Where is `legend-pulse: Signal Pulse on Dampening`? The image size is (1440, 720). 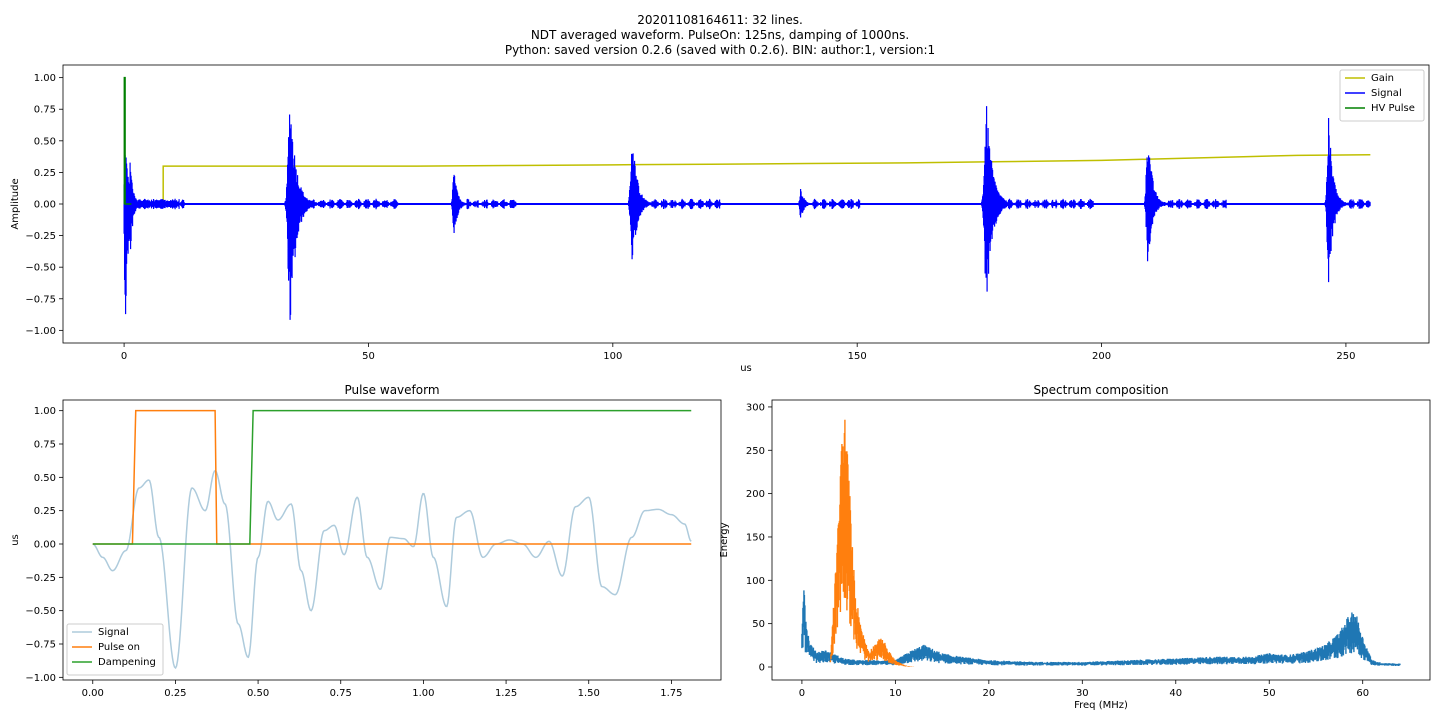
legend-pulse: Signal Pulse on Dampening is located at coordinates (115, 649).